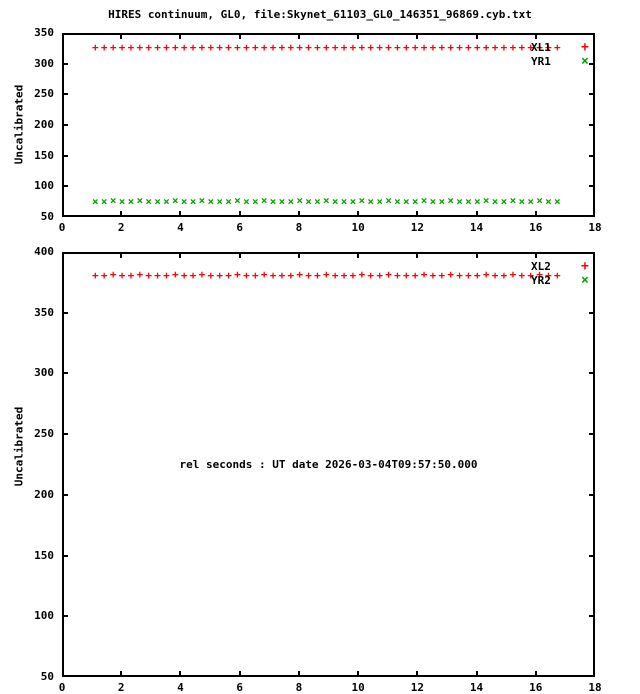 This screenshot has height=694, width=640. Describe the element at coordinates (62, 227) in the screenshot. I see `x-tick-label: 0` at that location.